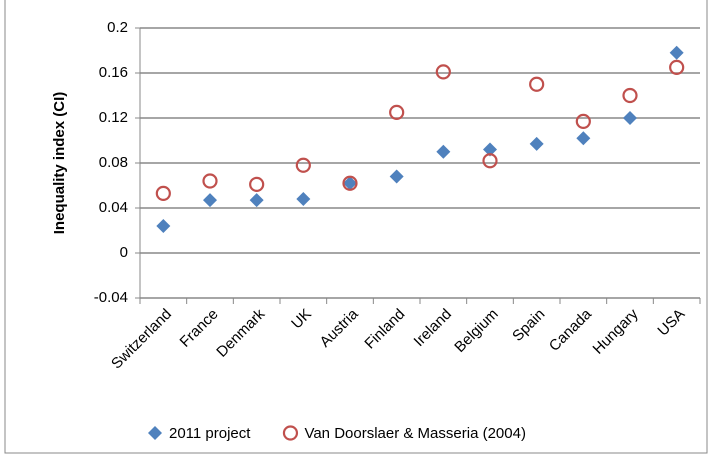 The width and height of the screenshot is (710, 459). Describe the element at coordinates (210, 433) in the screenshot. I see `legend-label: 2011 project` at that location.